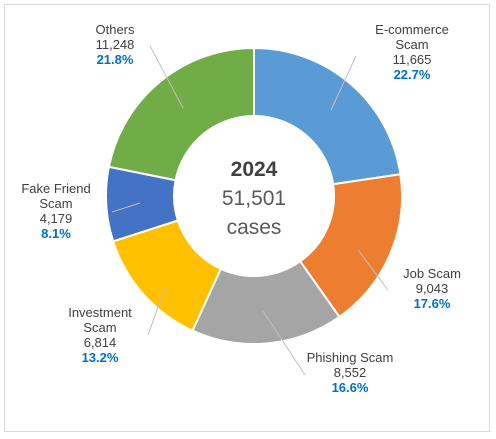 The height and width of the screenshot is (439, 496). I want to click on data-label: Job Scam 9,043 17.6%, so click(432, 288).